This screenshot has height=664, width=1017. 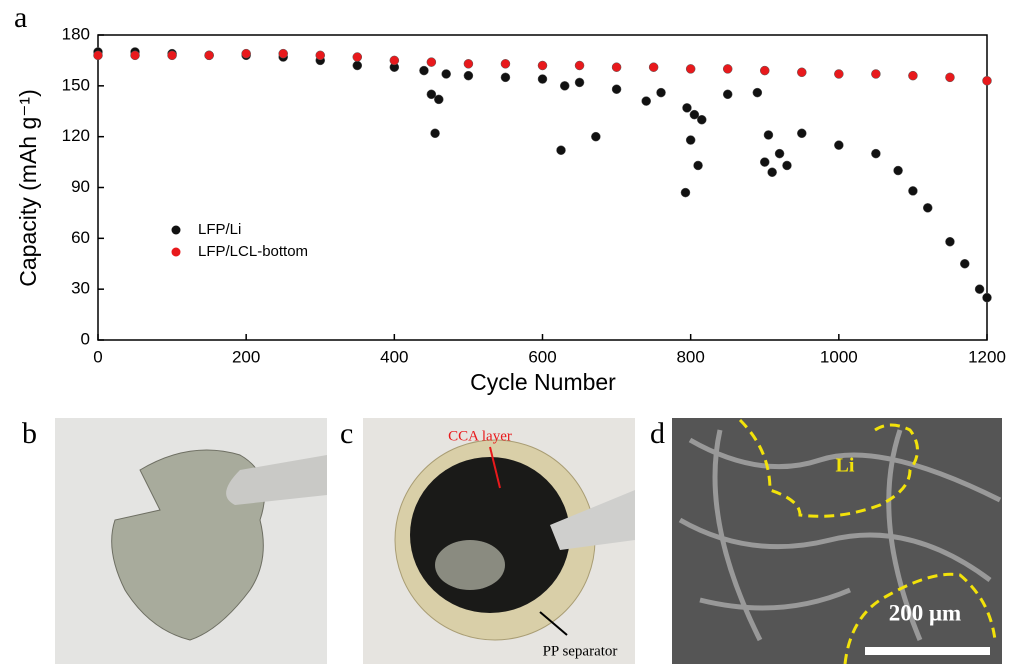 What do you see at coordinates (987, 356) in the screenshot?
I see `x-tick-label: 1200` at bounding box center [987, 356].